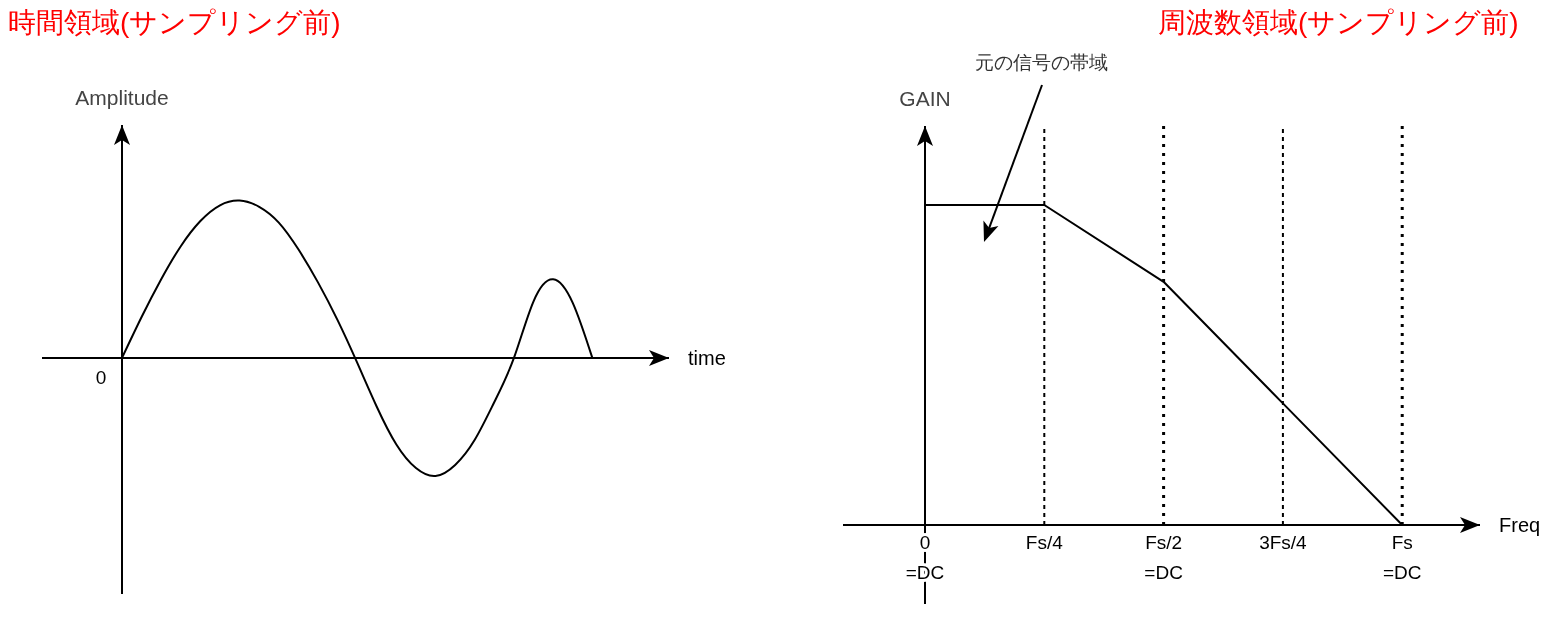  Describe the element at coordinates (1041, 62) in the screenshot. I see `text: 元の信号の帯域` at that location.